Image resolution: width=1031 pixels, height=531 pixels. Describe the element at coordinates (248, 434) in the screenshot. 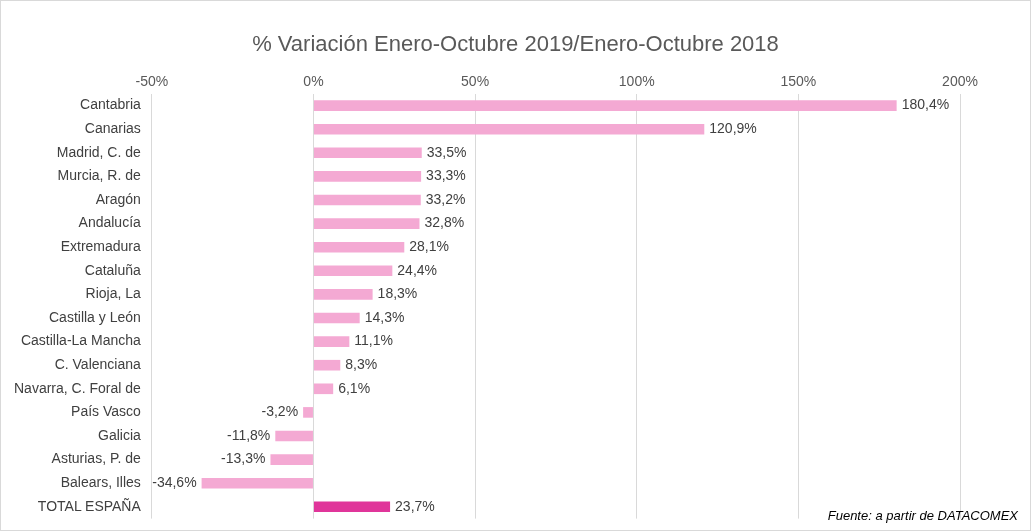

I see `data-label: -11,8%` at that location.